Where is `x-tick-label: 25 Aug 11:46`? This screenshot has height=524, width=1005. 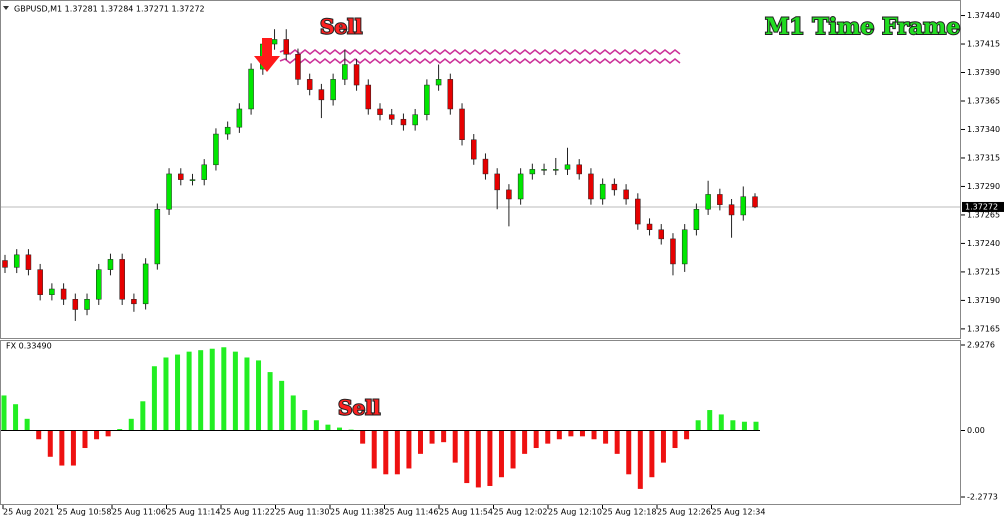 x-tick-label: 25 Aug 11:46 is located at coordinates (412, 512).